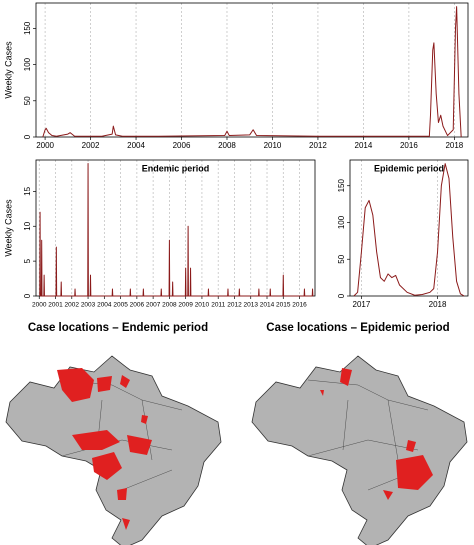  I want to click on chart-title: Epidemic period, so click(409, 168).